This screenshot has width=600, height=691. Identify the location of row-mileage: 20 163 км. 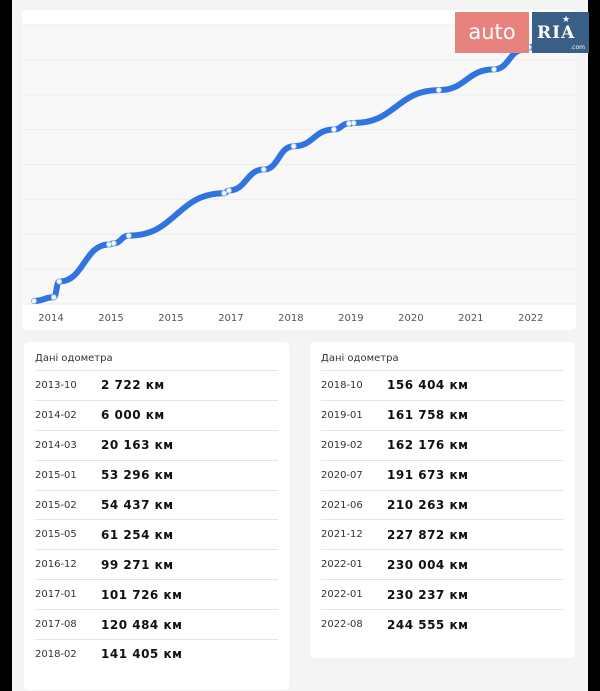
(137, 445).